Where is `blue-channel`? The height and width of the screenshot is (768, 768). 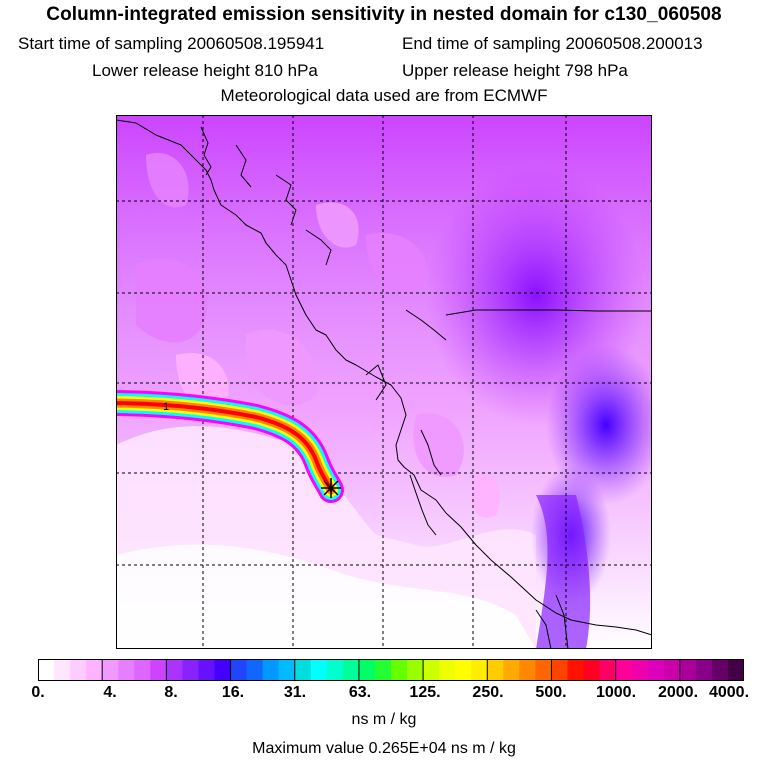 blue-channel is located at coordinates (563, 572).